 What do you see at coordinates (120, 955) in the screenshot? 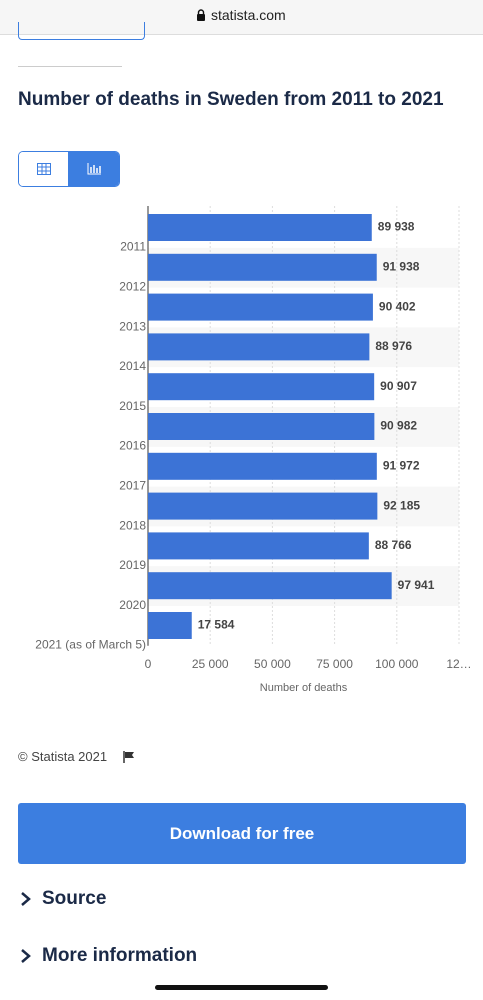
I see `more-info-link: More information` at bounding box center [120, 955].